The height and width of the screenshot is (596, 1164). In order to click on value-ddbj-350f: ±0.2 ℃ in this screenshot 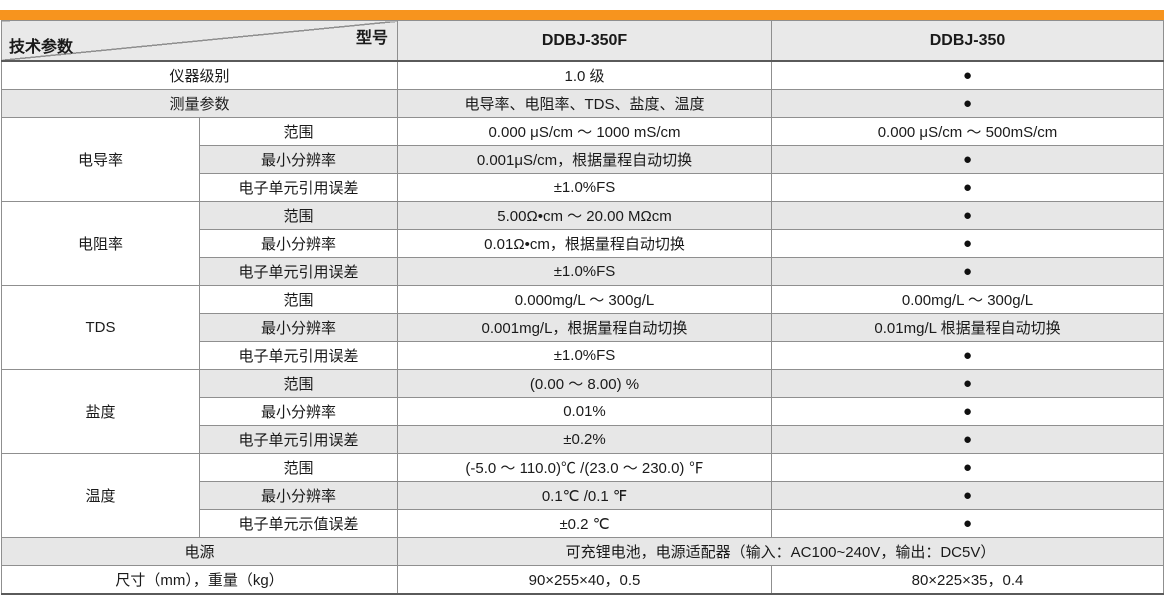, I will do `click(584, 523)`.